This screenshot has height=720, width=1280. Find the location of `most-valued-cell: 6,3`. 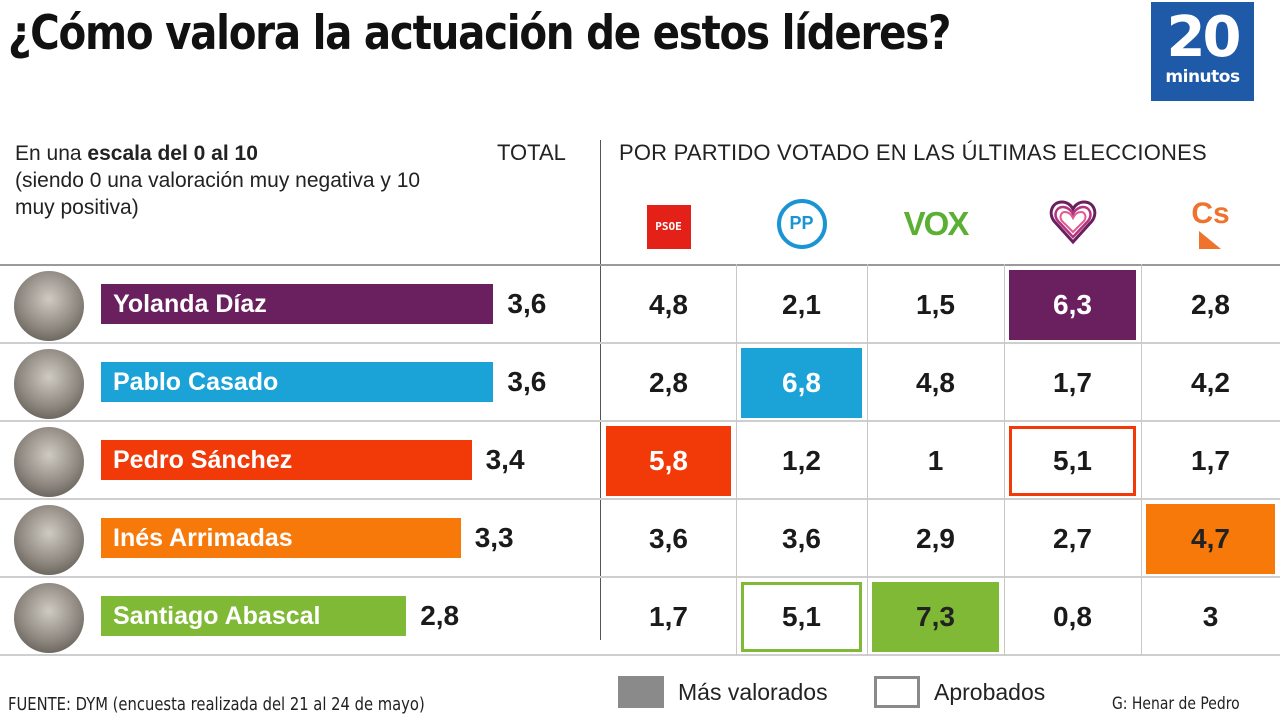

most-valued-cell: 6,3 is located at coordinates (1072, 305).